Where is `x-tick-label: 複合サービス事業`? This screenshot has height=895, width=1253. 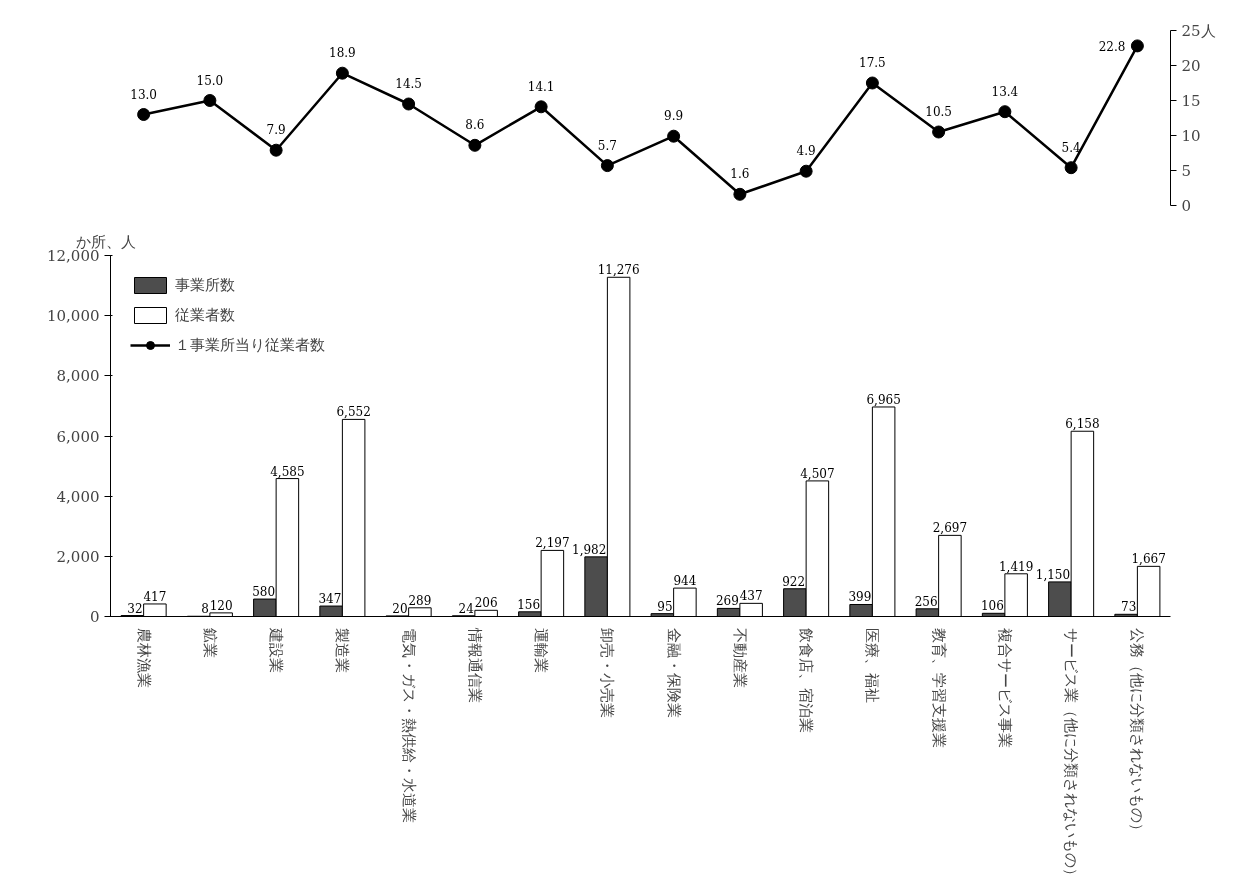
x-tick-label: 複合サービス事業 is located at coordinates (1004, 687).